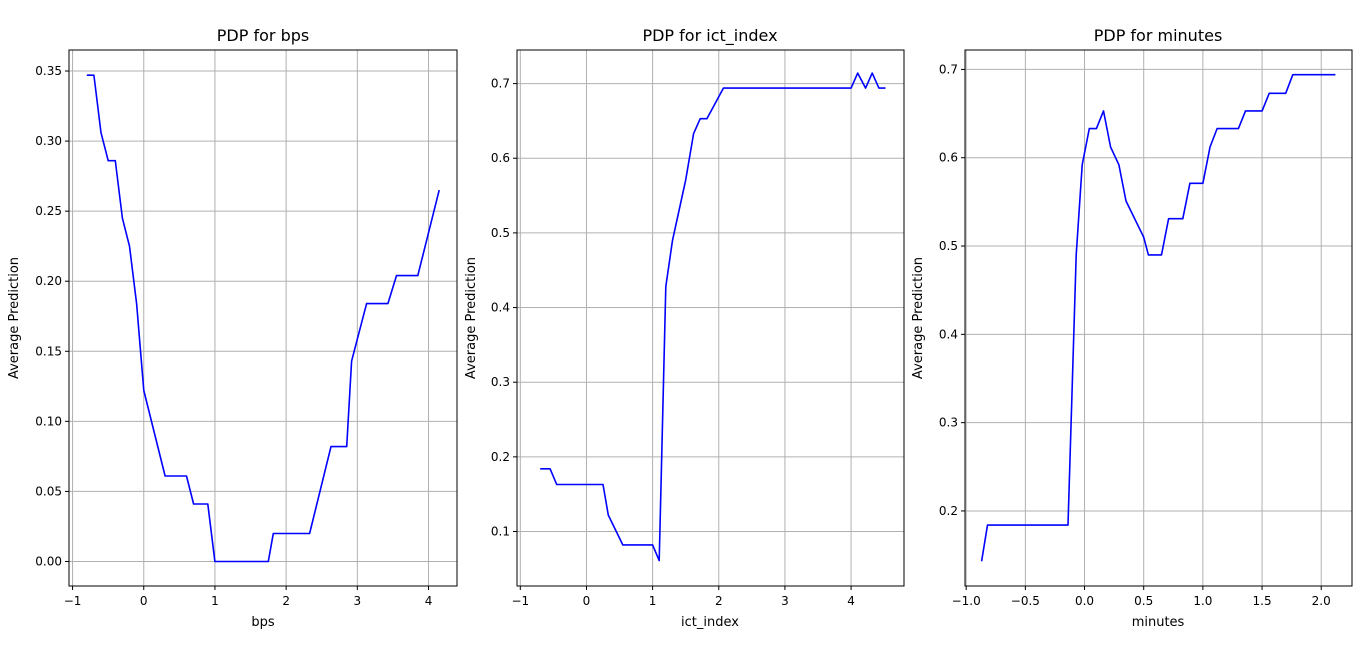 The image size is (1366, 663). Describe the element at coordinates (1202, 601) in the screenshot. I see `x-tick-label: 1.0` at that location.